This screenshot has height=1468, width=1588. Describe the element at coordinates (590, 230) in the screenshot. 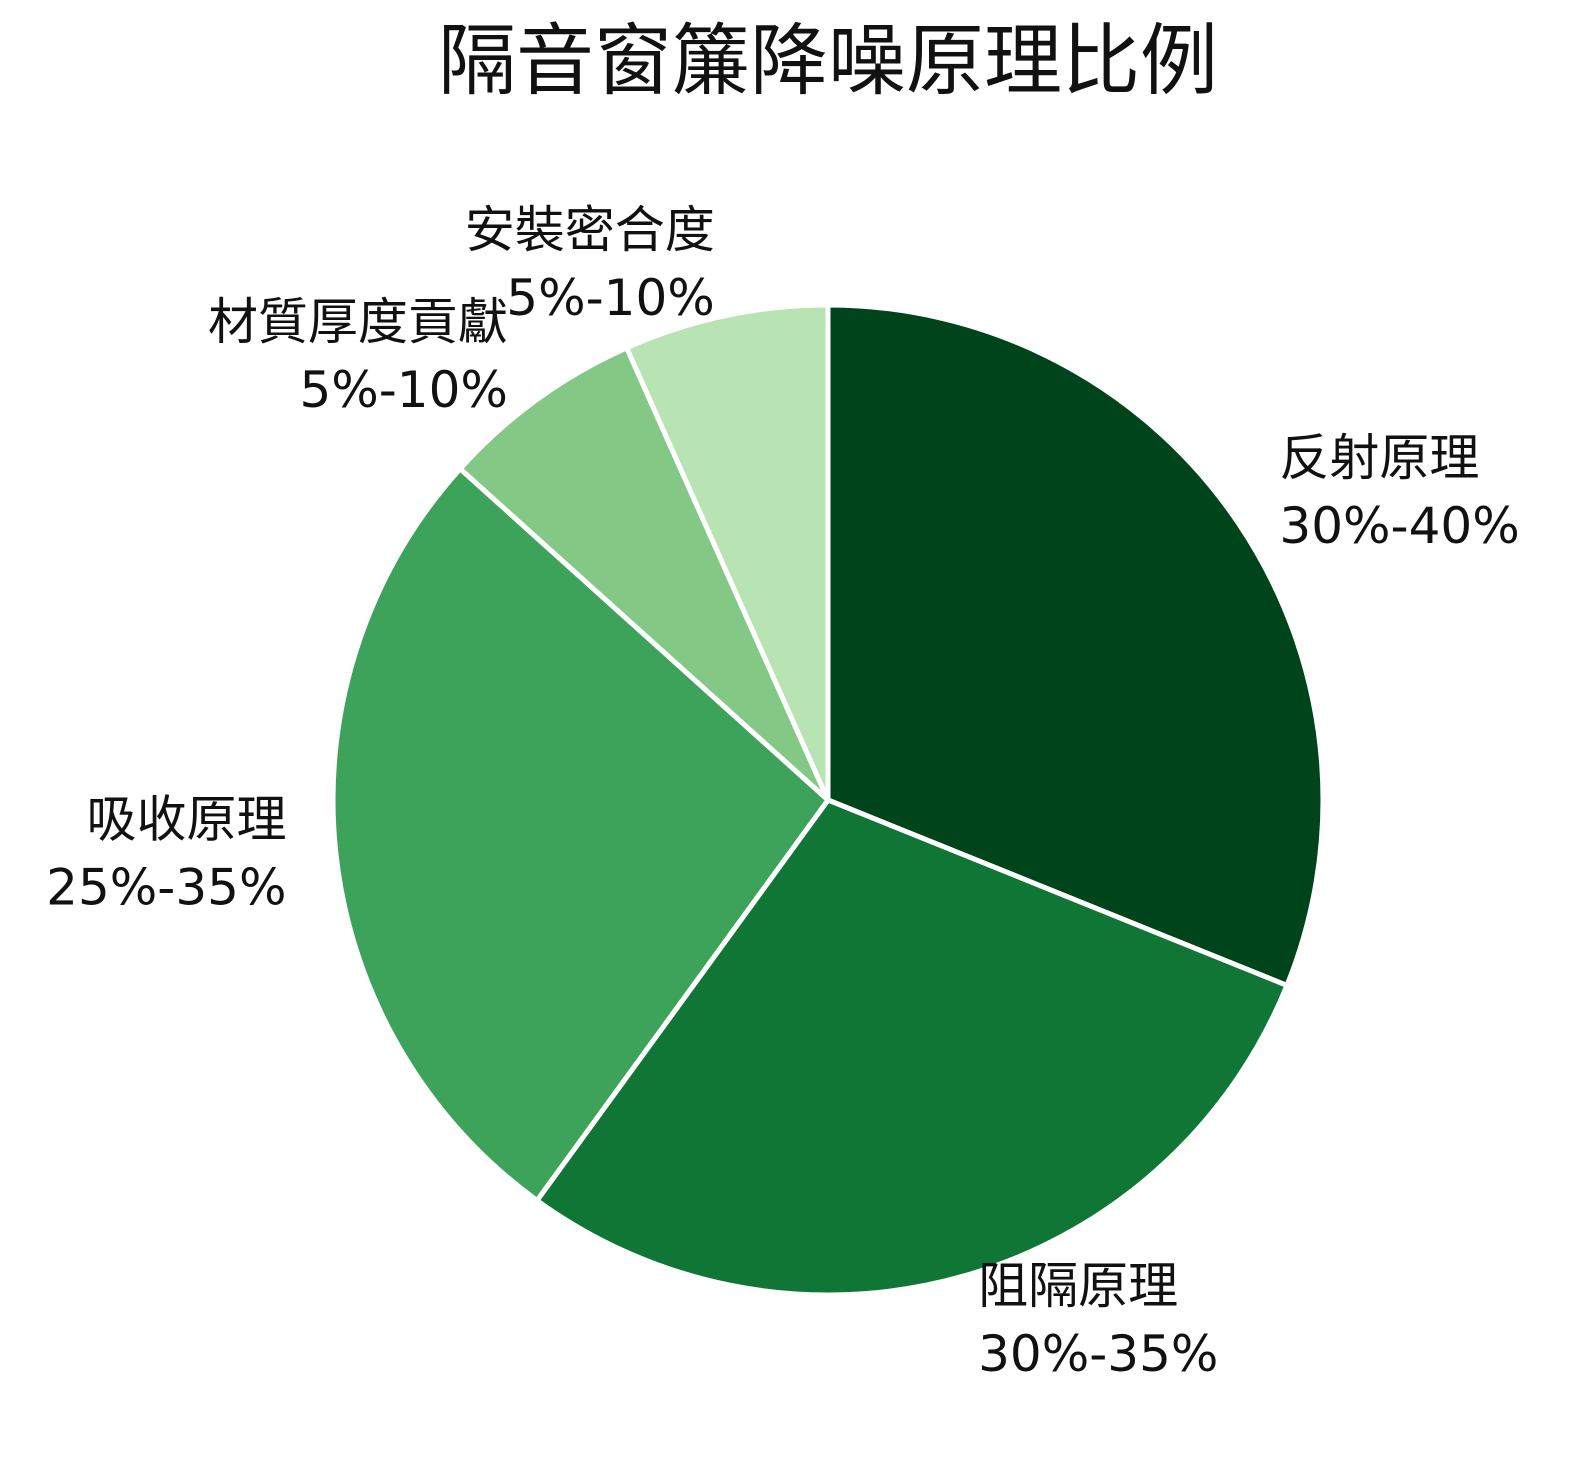

I see `slice-label: 安裝密合度` at that location.